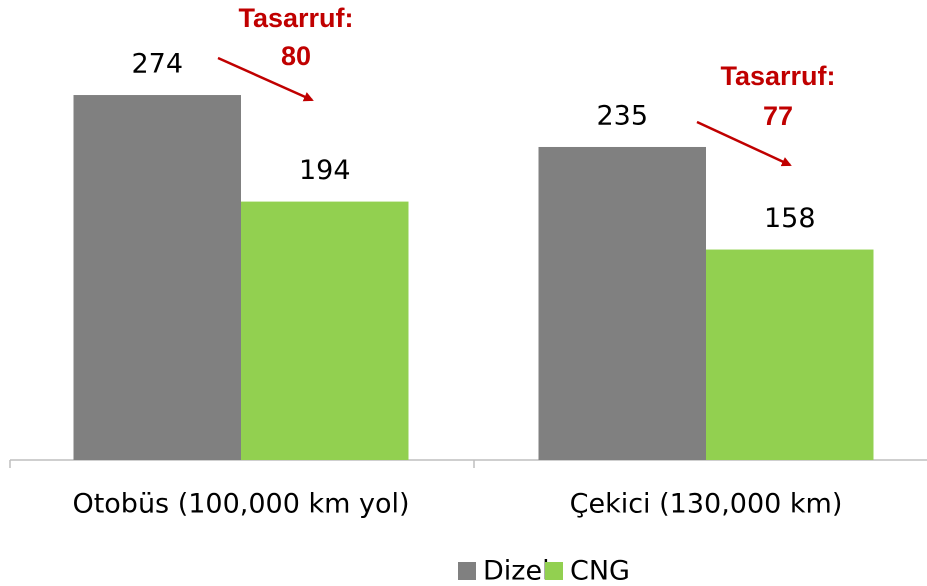 The width and height of the screenshot is (927, 586). I want to click on data-label: 158, so click(790, 218).